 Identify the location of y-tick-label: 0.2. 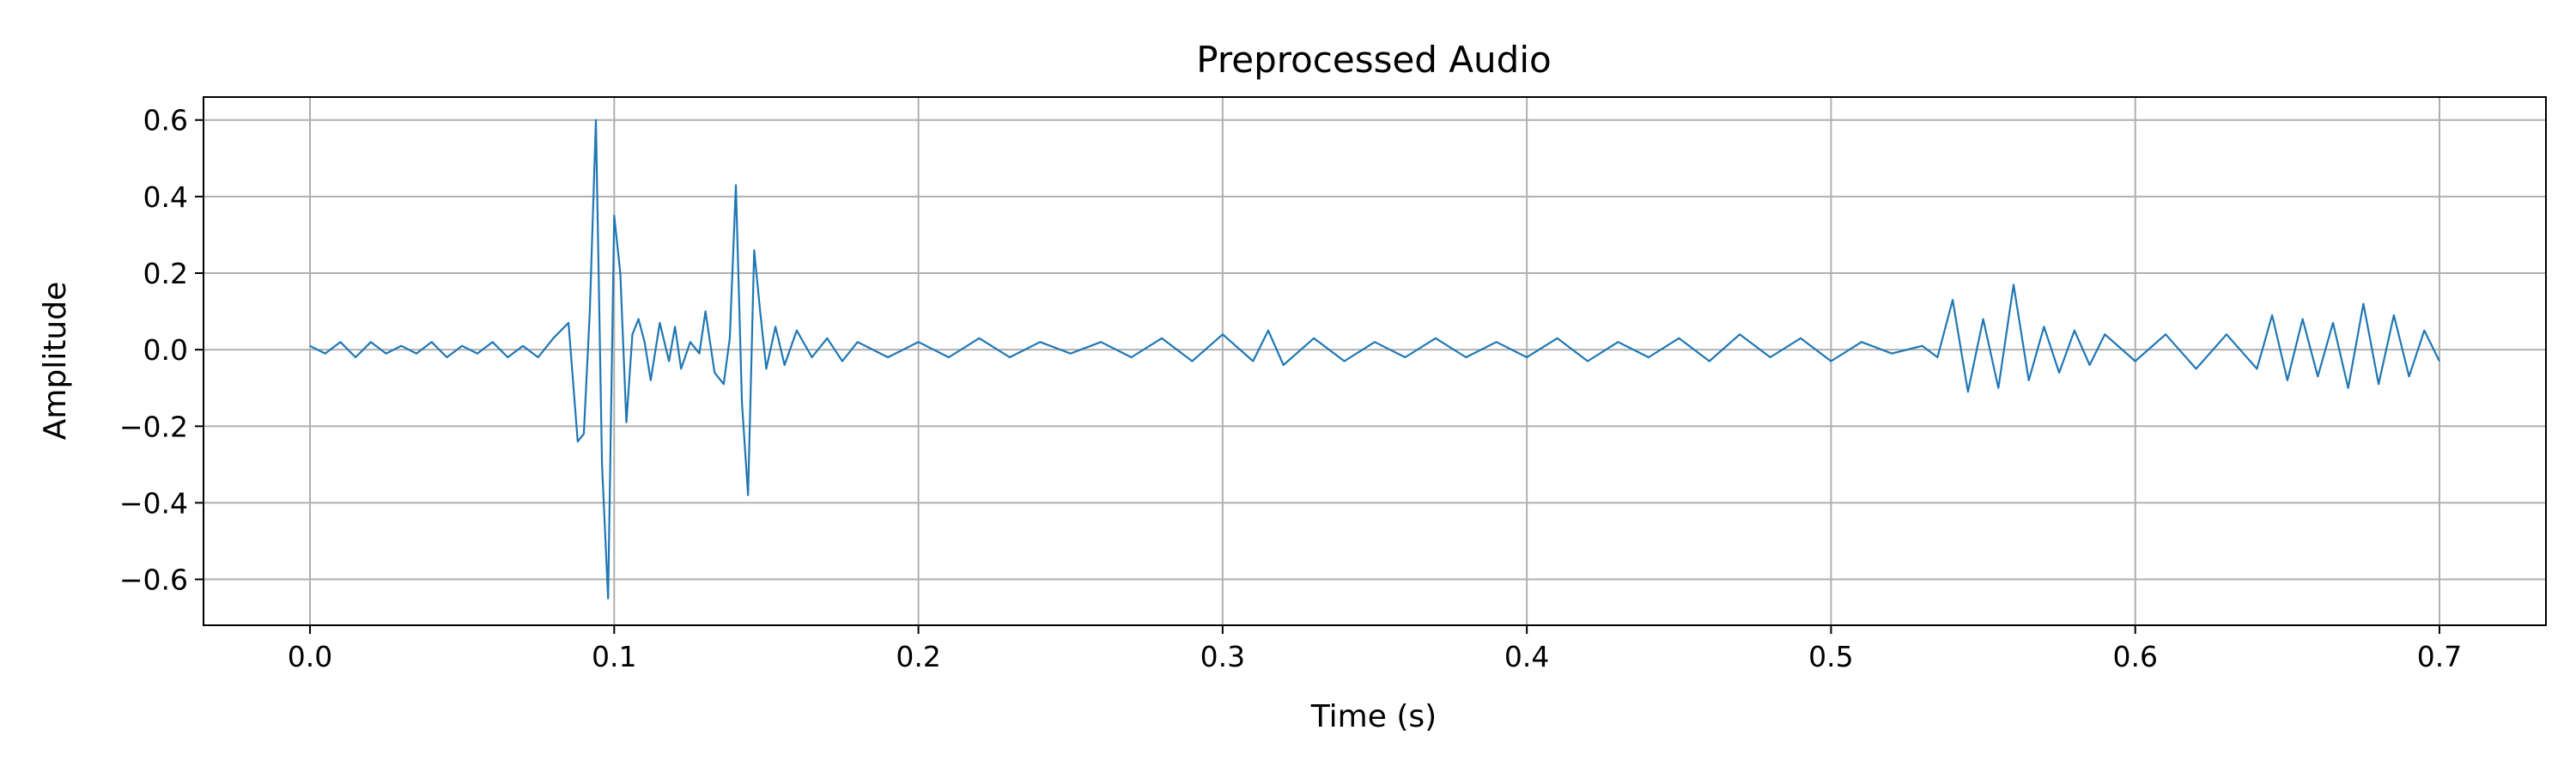
(165, 273).